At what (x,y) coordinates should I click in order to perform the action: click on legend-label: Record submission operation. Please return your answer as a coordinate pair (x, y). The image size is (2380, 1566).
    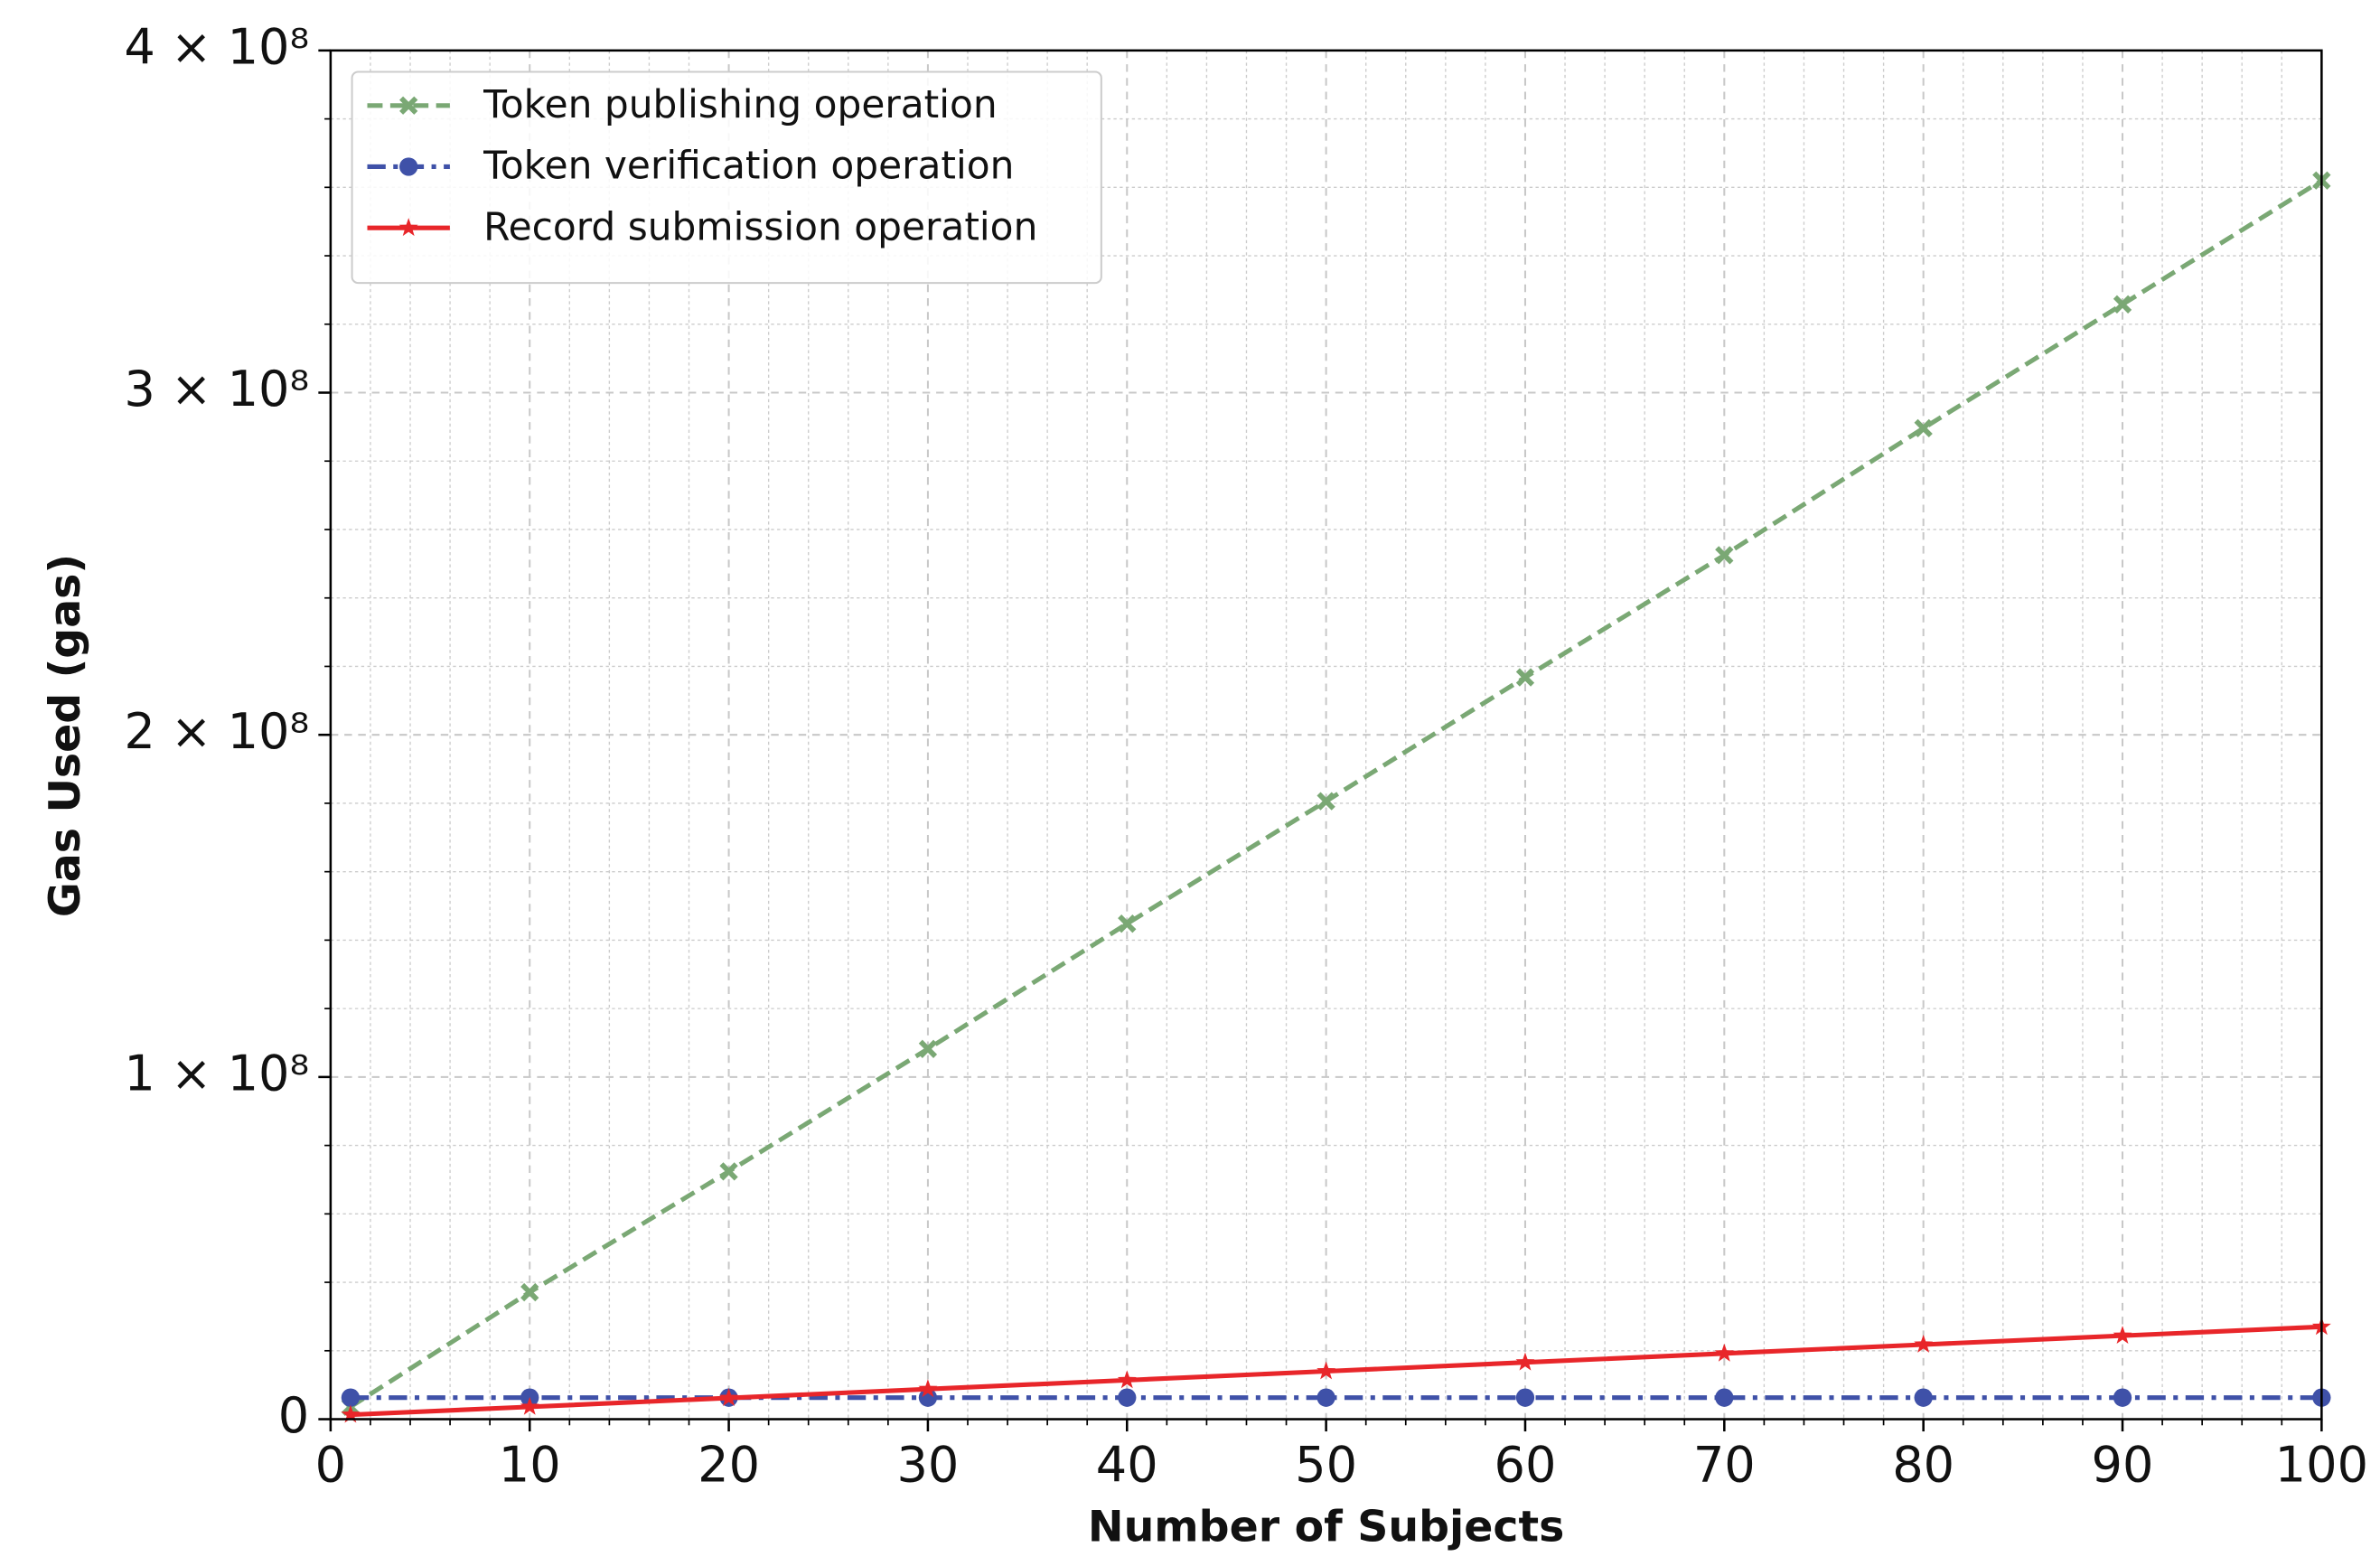
    Looking at the image, I should click on (760, 226).